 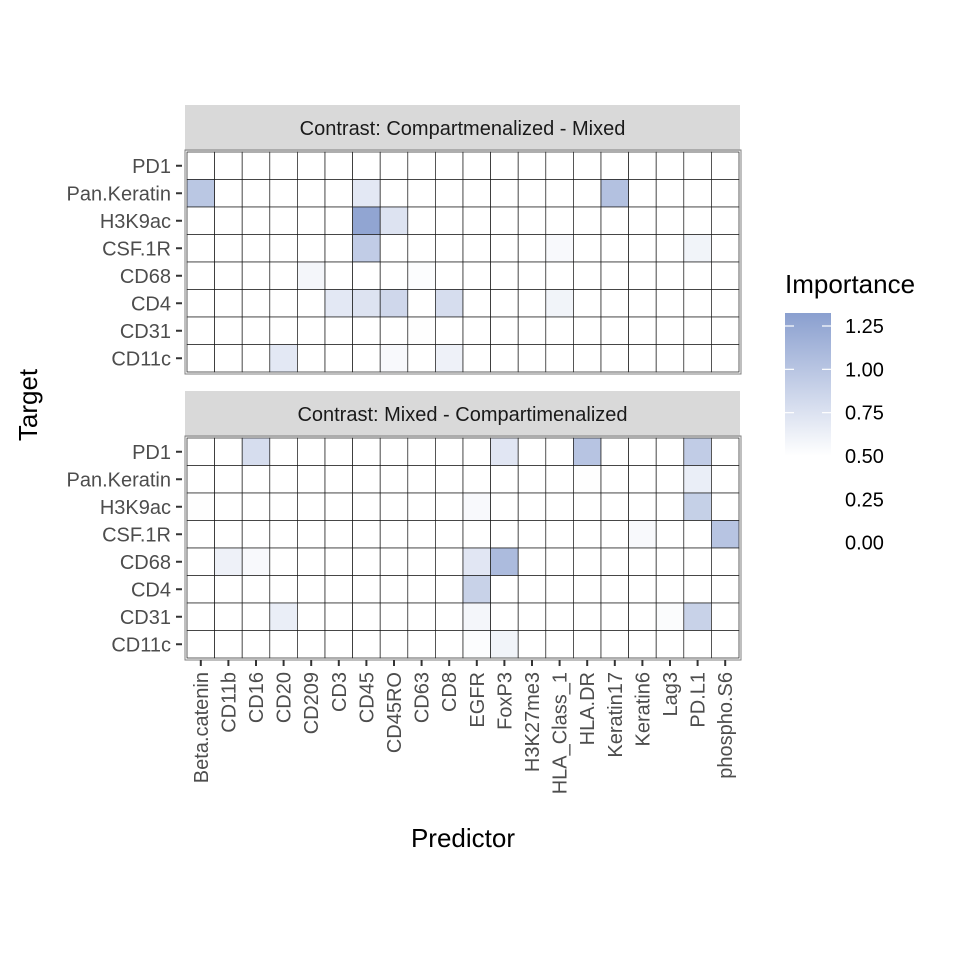 I want to click on panel-border, so click(x=463, y=548).